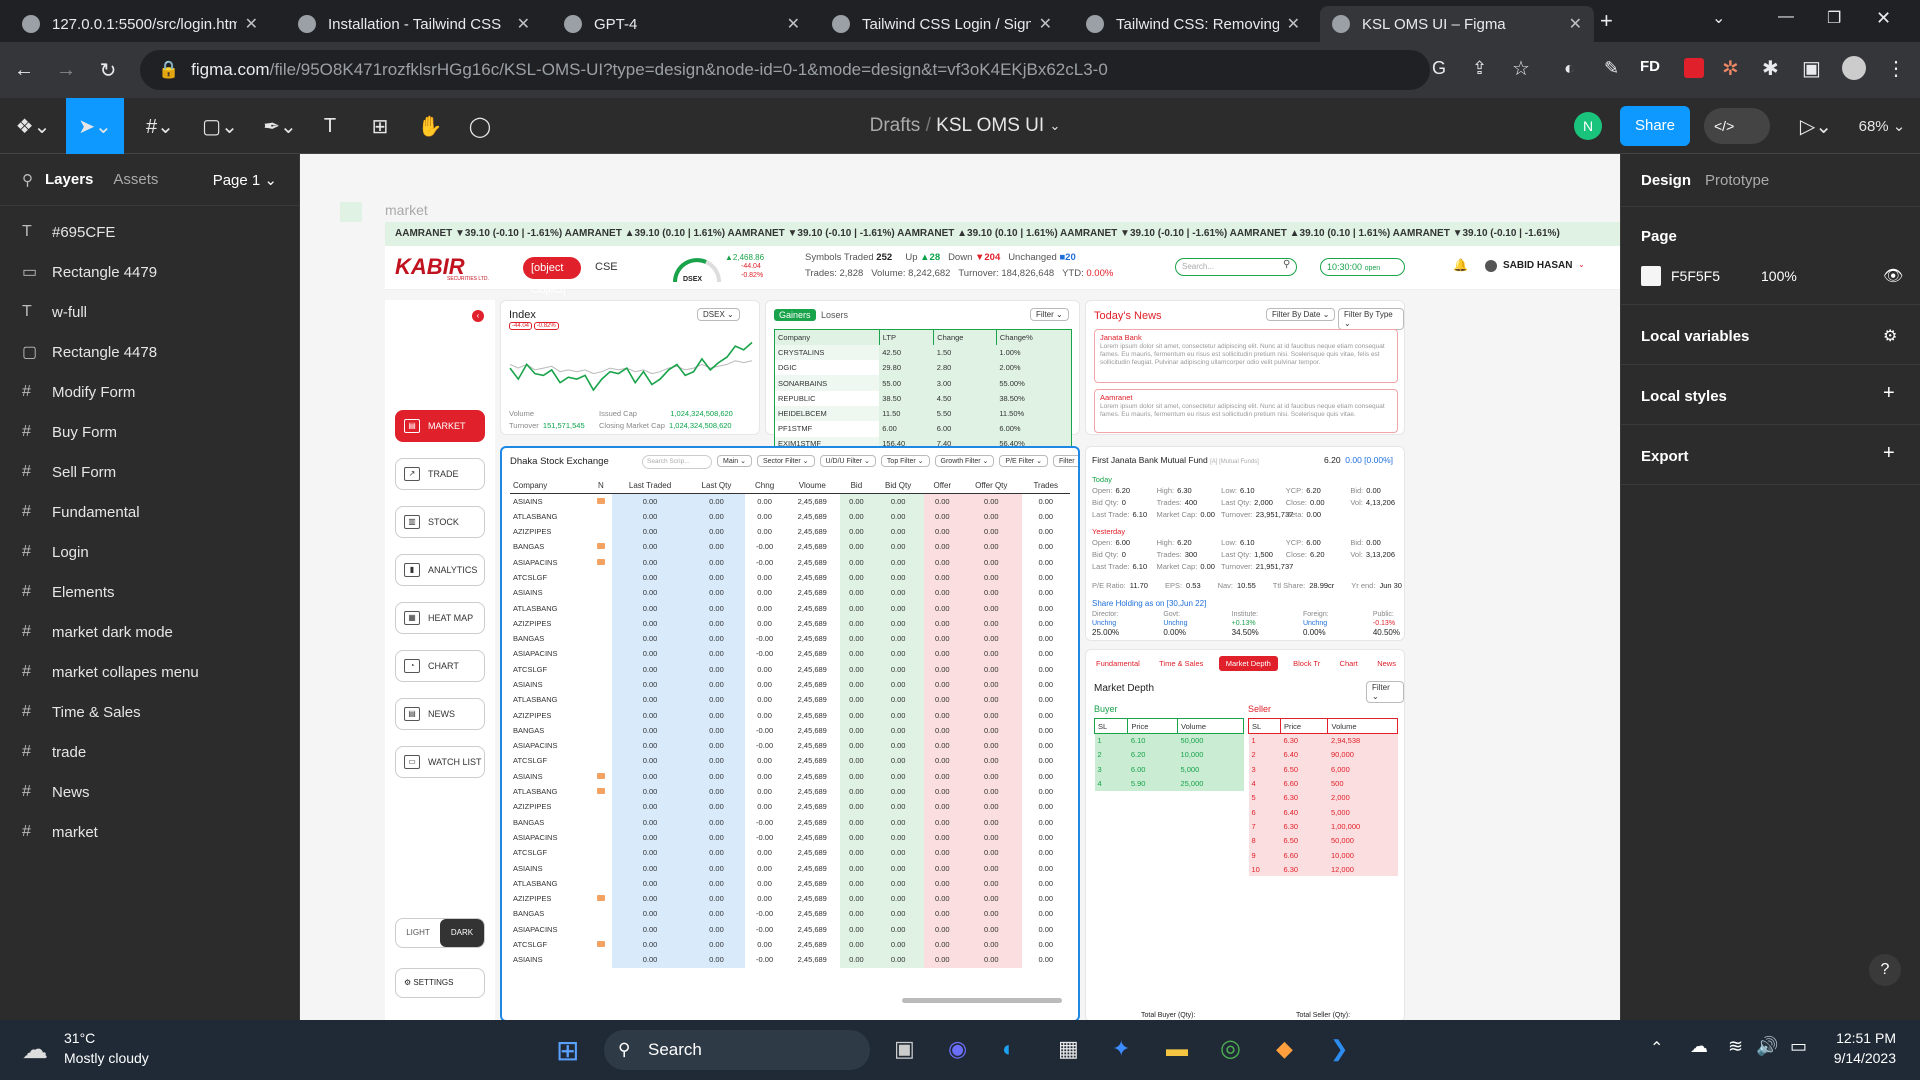 The image size is (1920, 1080). I want to click on app-icon: ✦, so click(1121, 1048).